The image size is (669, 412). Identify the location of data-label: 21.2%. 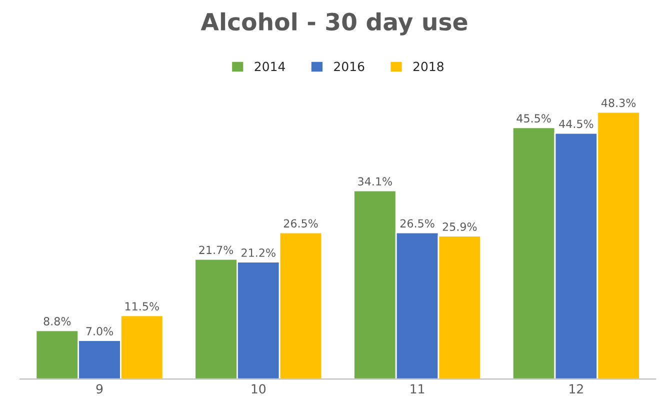
(259, 252).